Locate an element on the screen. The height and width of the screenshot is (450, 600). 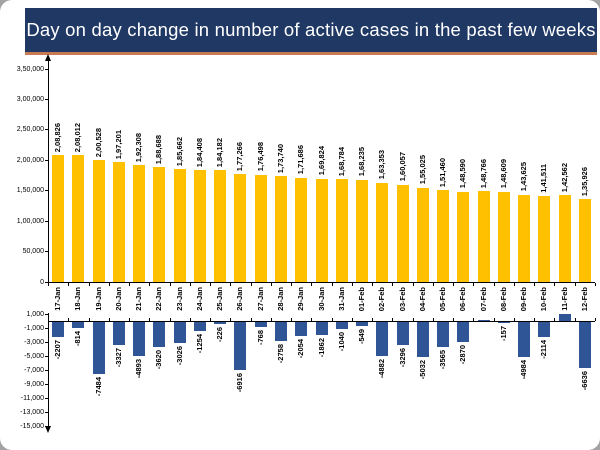
bar-value-label: -4984 is located at coordinates (524, 369).